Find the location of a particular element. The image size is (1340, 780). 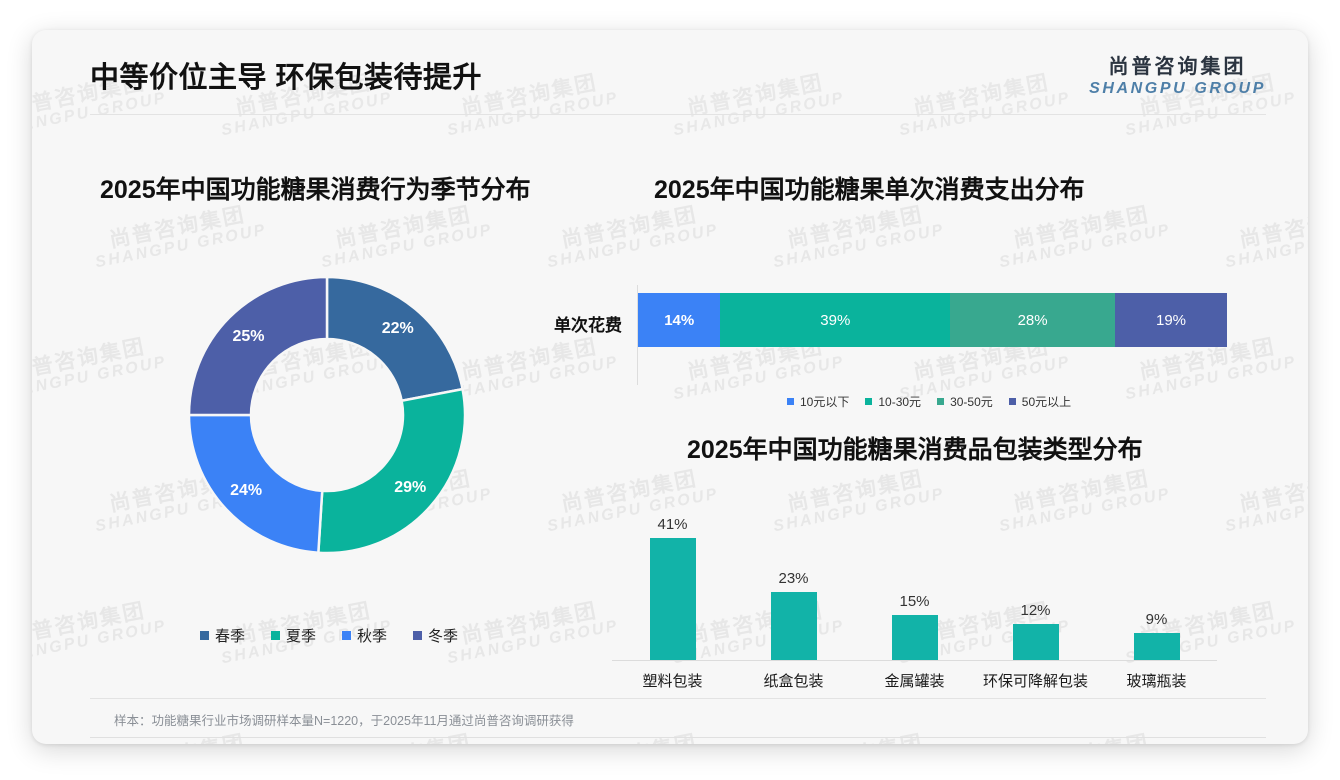

brand-logo: 尚普咨询集团 SHANGPU GROUP is located at coordinates (1177, 77).